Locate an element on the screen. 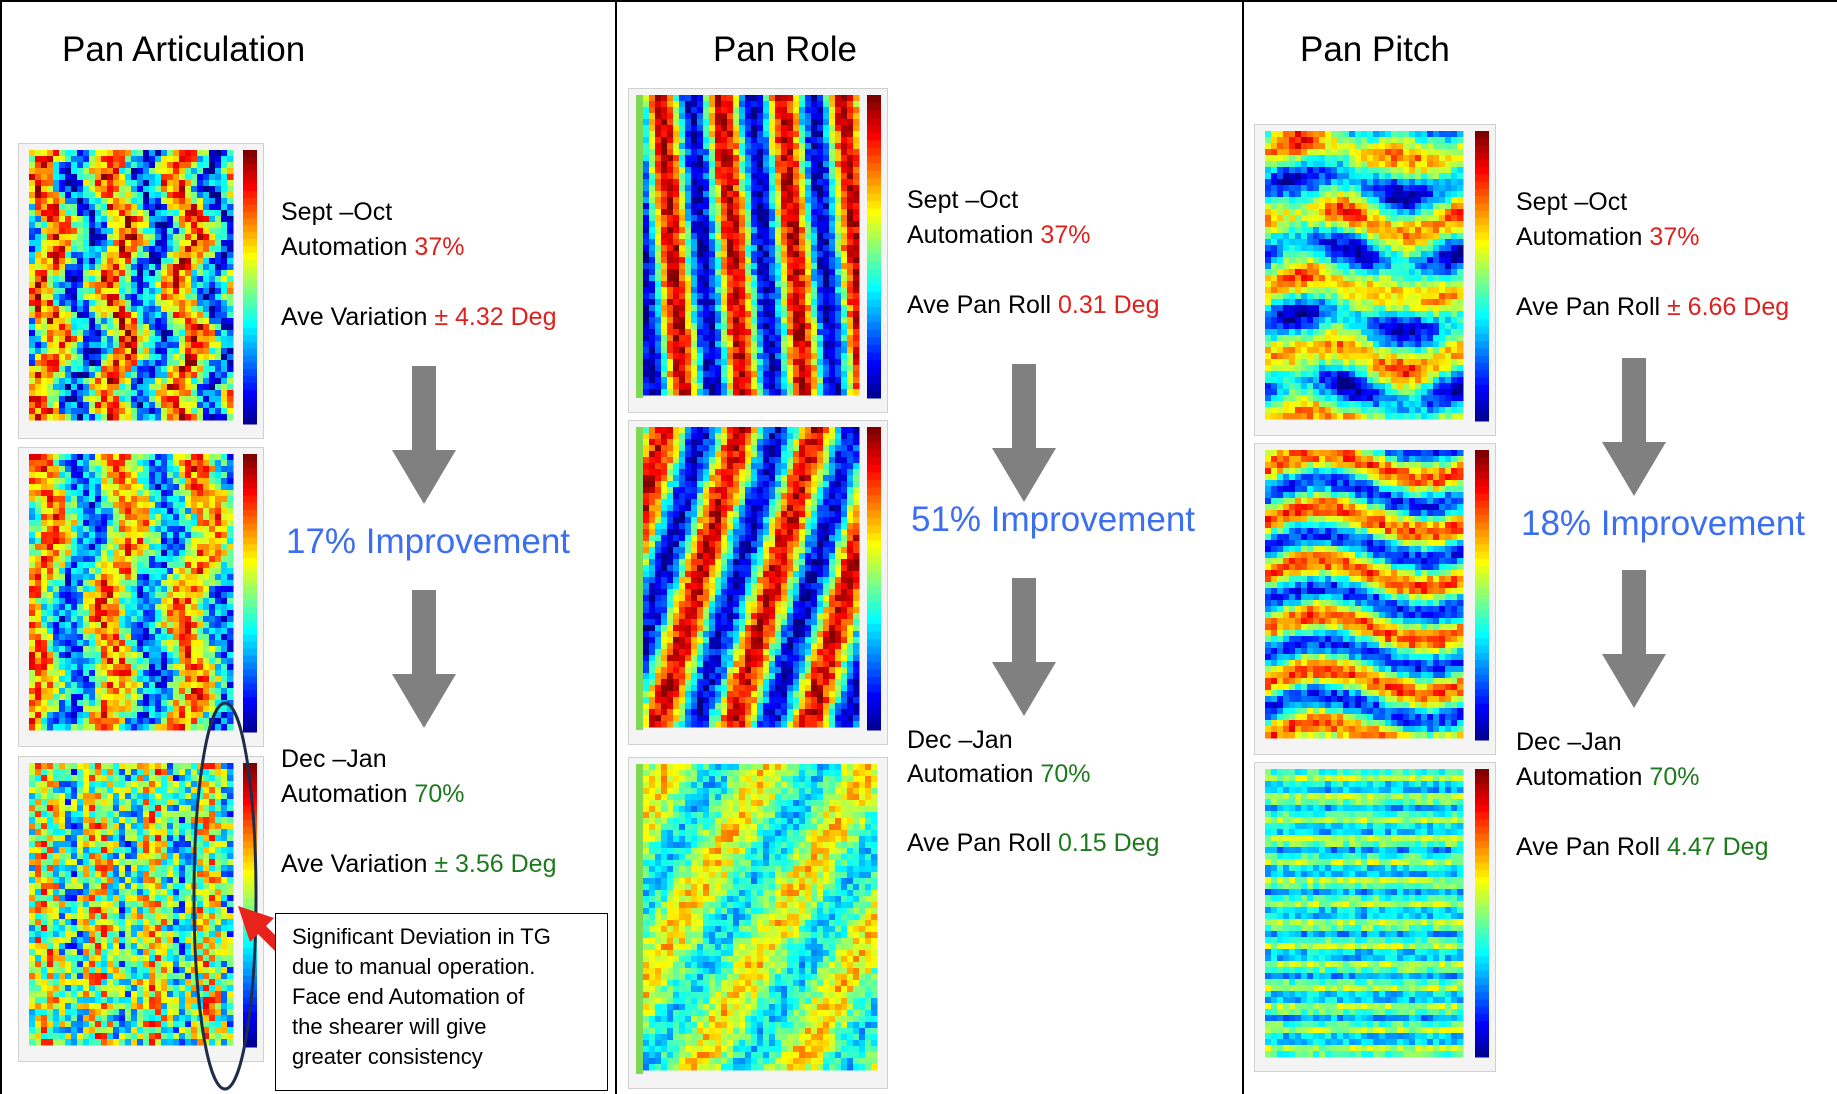  p3-dec-automation: Automation 70% is located at coordinates (1608, 777).